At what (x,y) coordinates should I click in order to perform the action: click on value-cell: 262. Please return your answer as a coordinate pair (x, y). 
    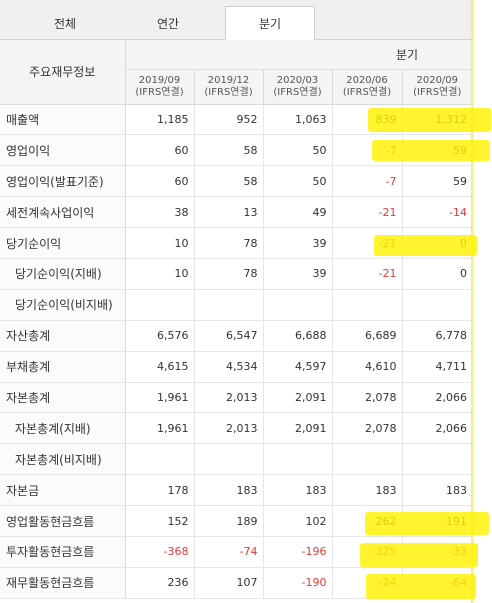
    Looking at the image, I should click on (366, 521).